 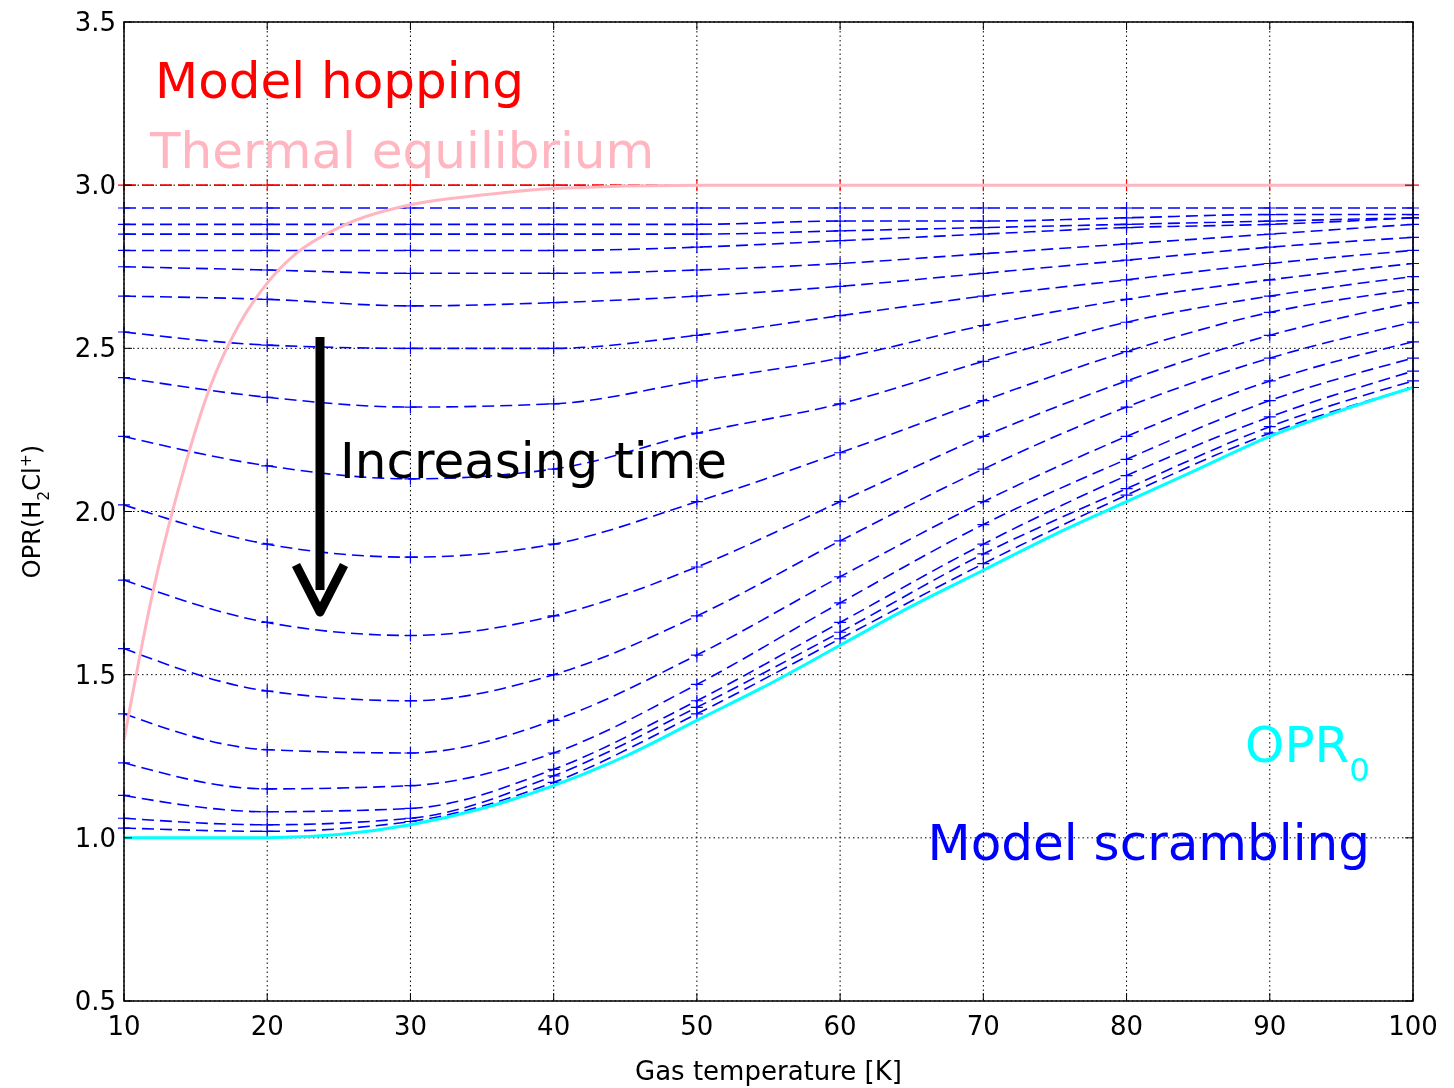 I want to click on x-tick-label: 30, so click(x=410, y=1026).